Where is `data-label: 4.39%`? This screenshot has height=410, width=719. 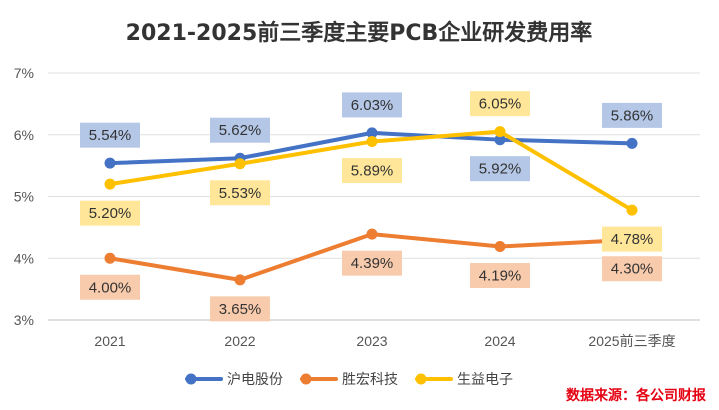 data-label: 4.39% is located at coordinates (372, 263).